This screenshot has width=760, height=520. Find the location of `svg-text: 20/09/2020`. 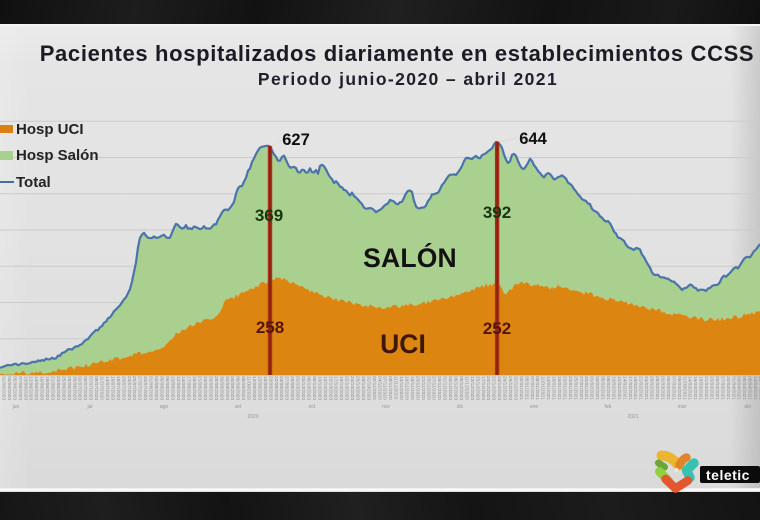

svg-text: 20/09/2020 is located at coordinates (270, 388).